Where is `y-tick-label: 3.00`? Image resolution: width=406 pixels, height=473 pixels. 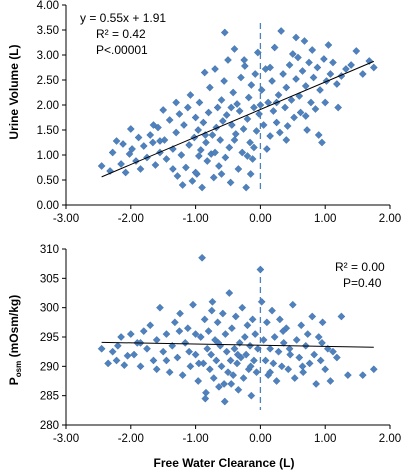
y-tick-label: 3.00 is located at coordinates (48, 56).